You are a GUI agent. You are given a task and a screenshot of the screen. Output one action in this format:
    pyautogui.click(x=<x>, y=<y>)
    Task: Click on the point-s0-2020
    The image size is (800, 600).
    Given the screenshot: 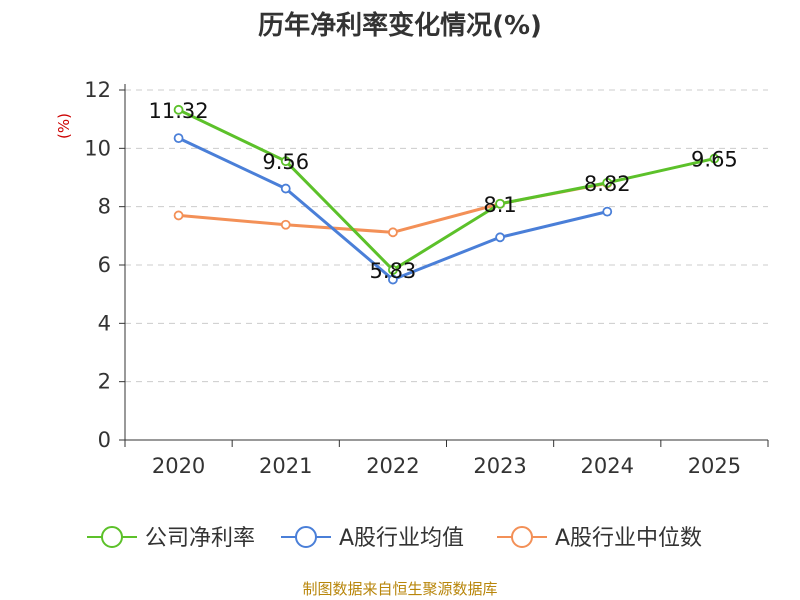 What is the action you would take?
    pyautogui.click(x=178, y=109)
    